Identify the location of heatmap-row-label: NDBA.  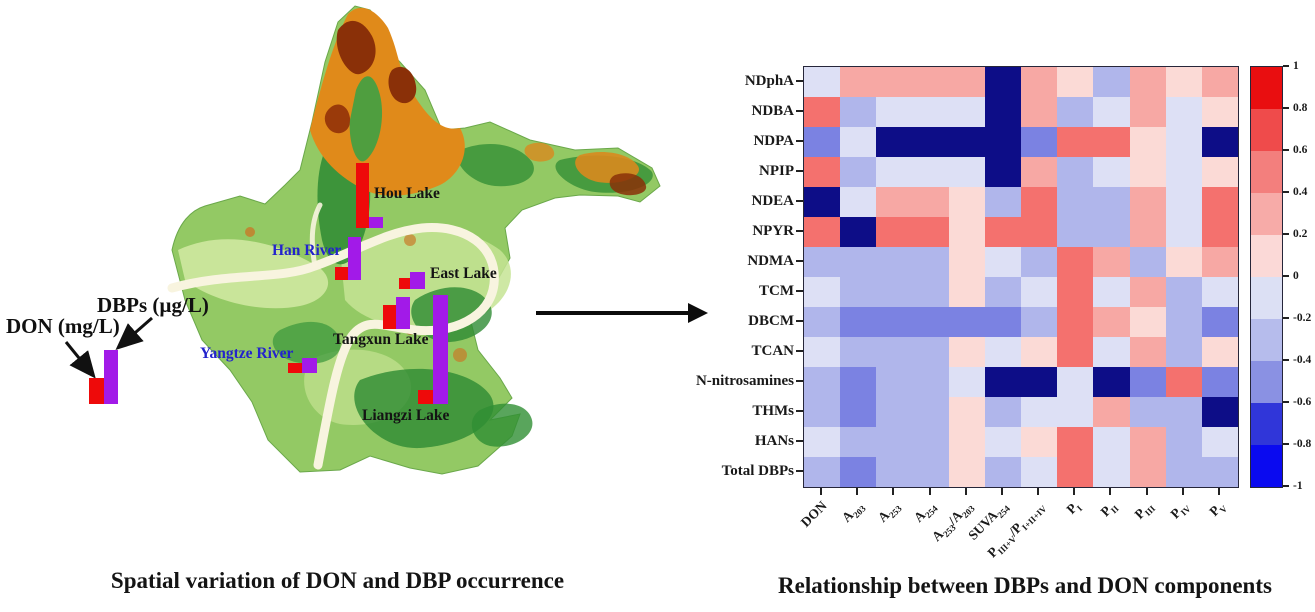
(772, 111).